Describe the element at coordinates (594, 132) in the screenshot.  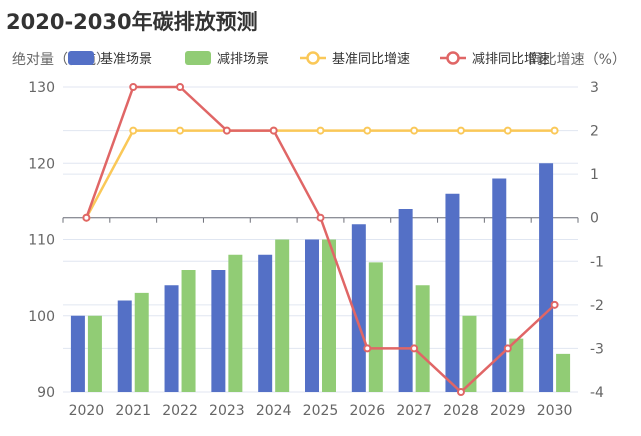
I see `right-tick-label: 2` at that location.